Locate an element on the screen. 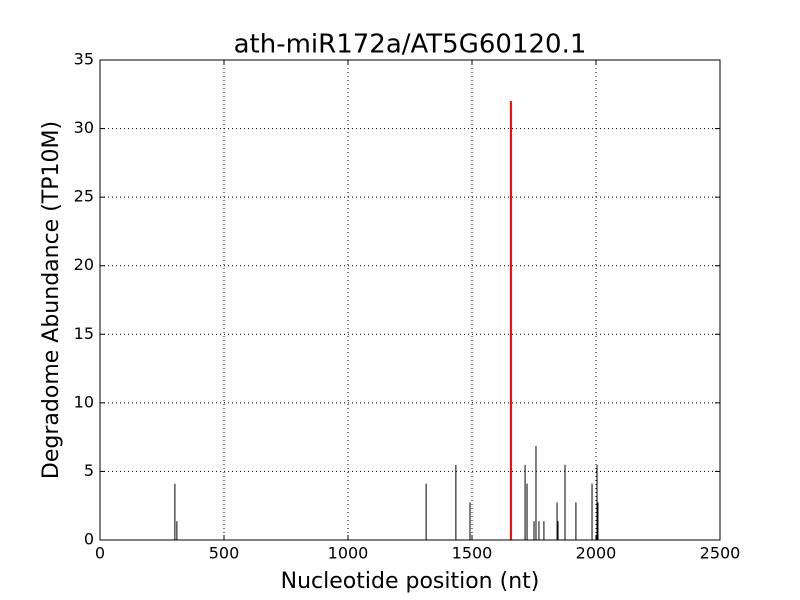  x-tick-label: 1500 is located at coordinates (472, 553).